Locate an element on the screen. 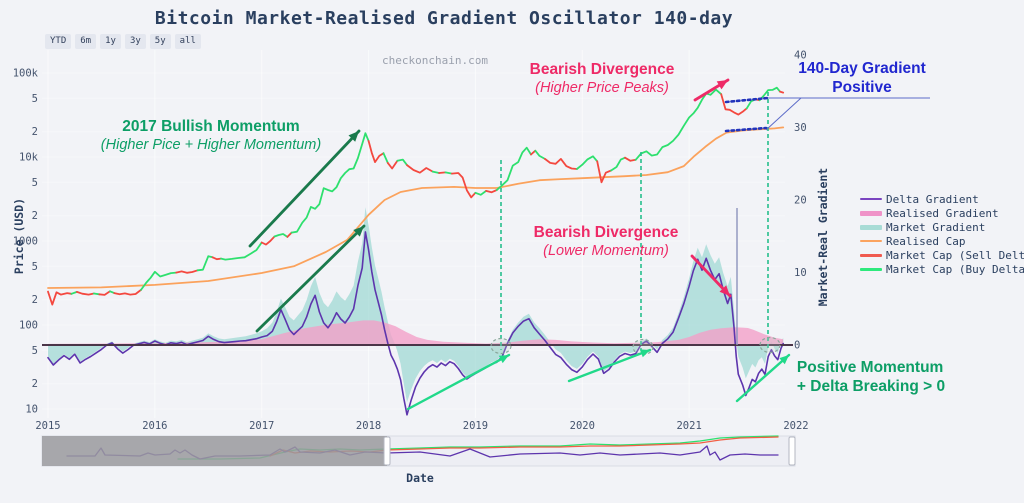 The image size is (1024, 503). x-axis-title: Date is located at coordinates (420, 478).